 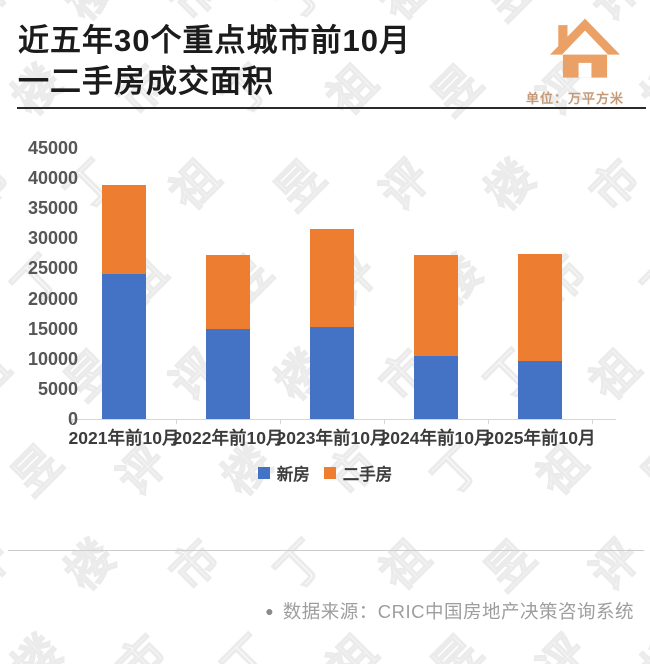 I want to click on chart-title-line2: 一二手房成交面积, so click(x=146, y=81).